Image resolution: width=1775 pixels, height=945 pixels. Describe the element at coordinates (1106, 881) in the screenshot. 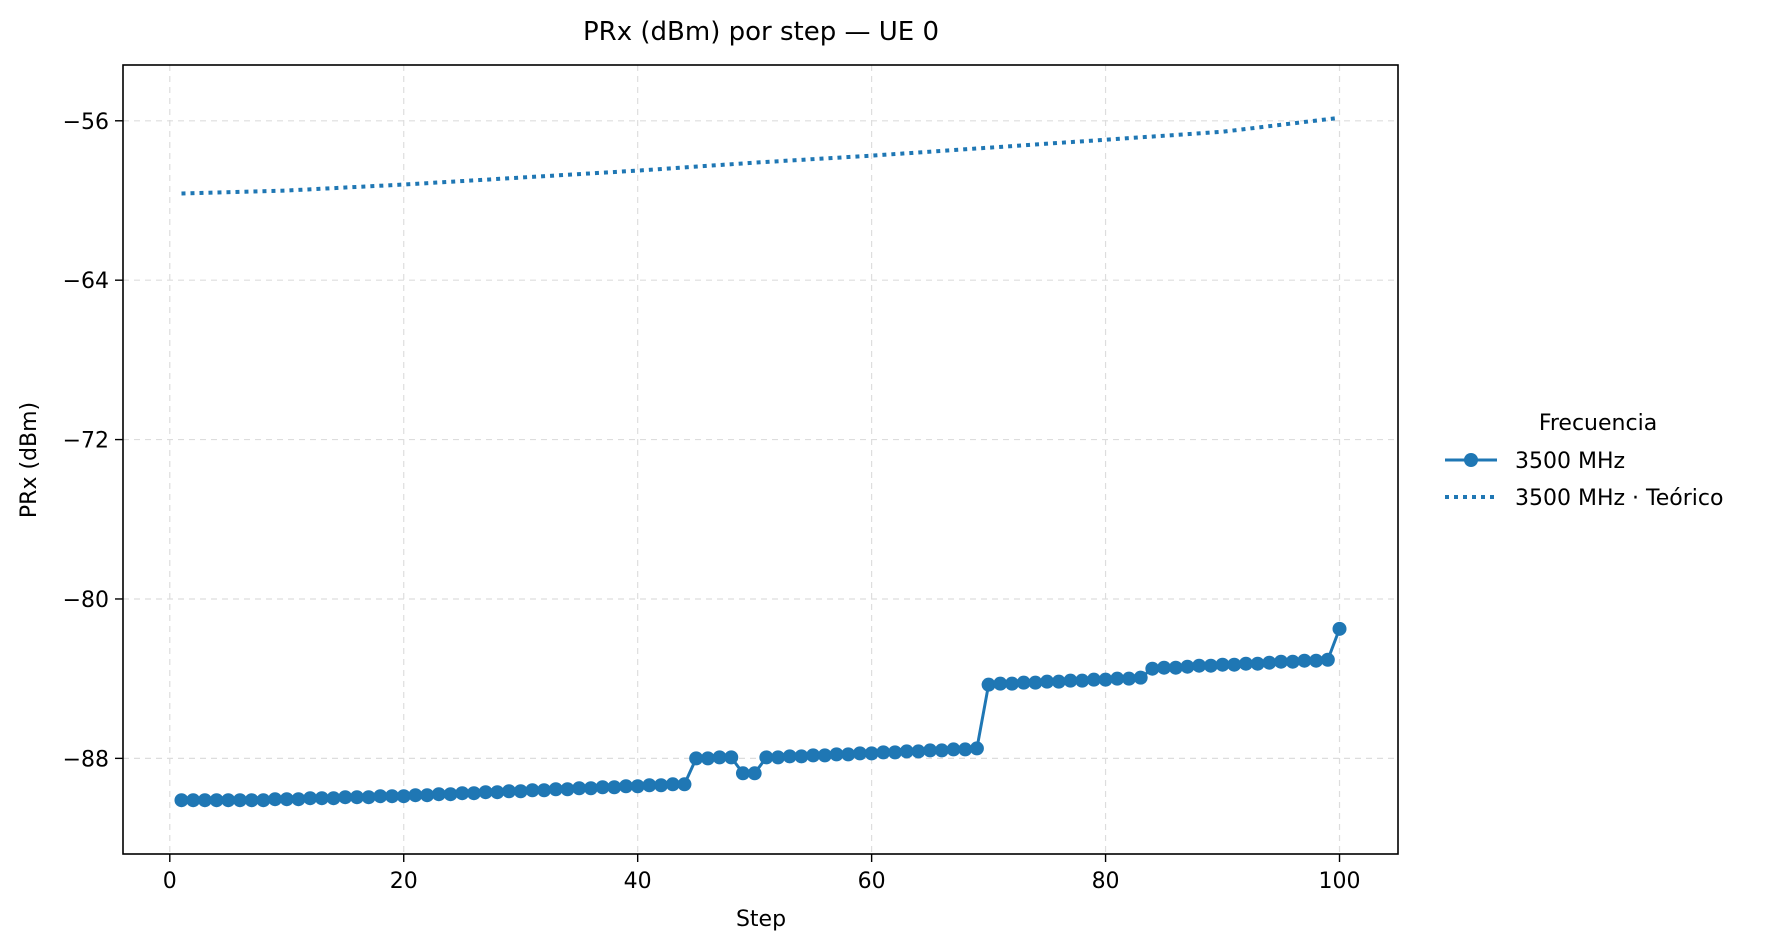

I see `x-tick-label: 80` at that location.